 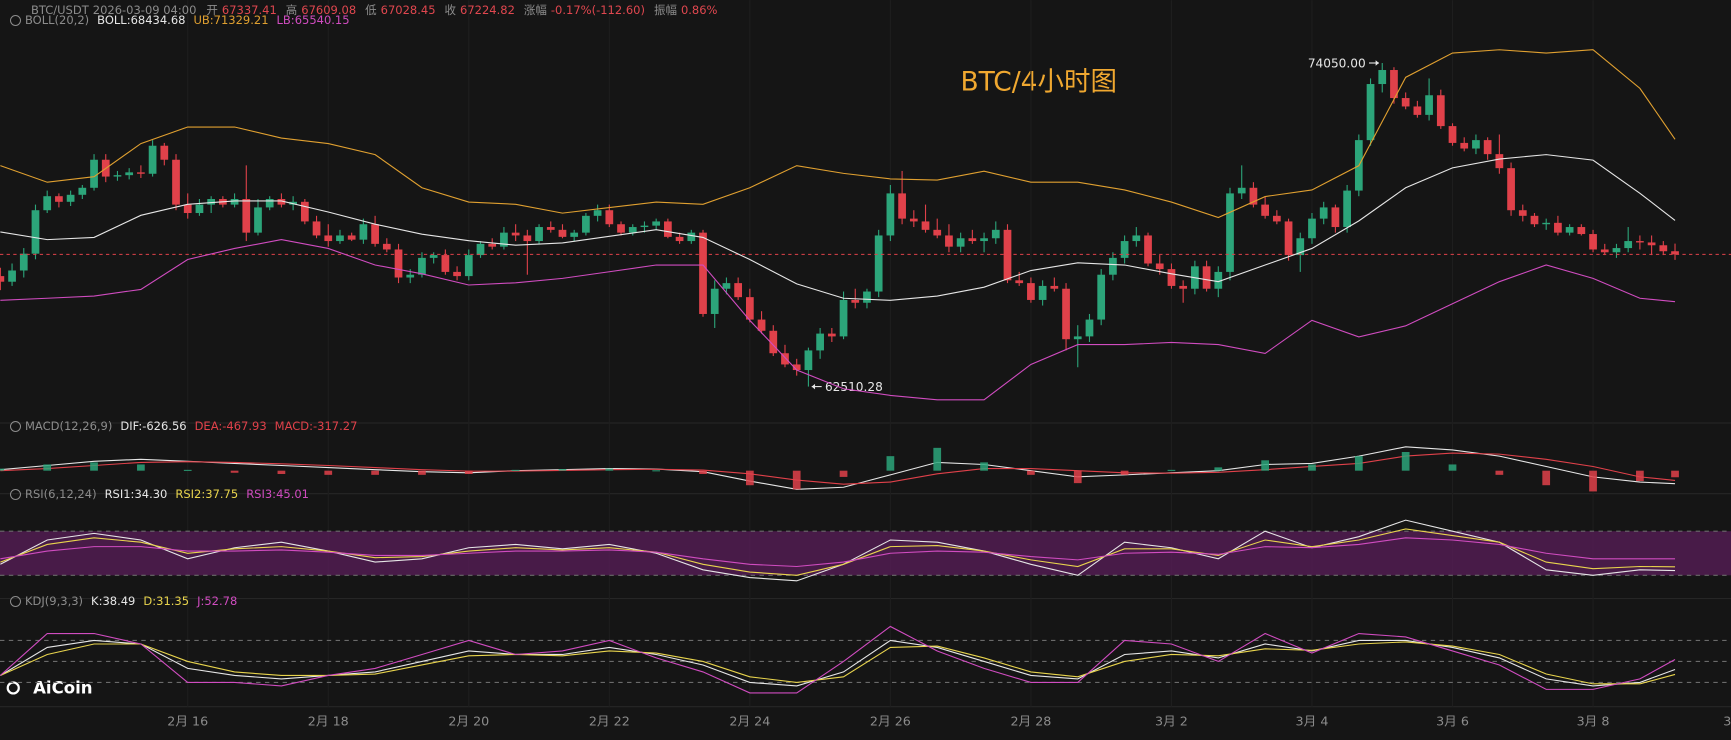 What do you see at coordinates (854, 387) in the screenshot?
I see `min-price-label: 62510.28` at bounding box center [854, 387].